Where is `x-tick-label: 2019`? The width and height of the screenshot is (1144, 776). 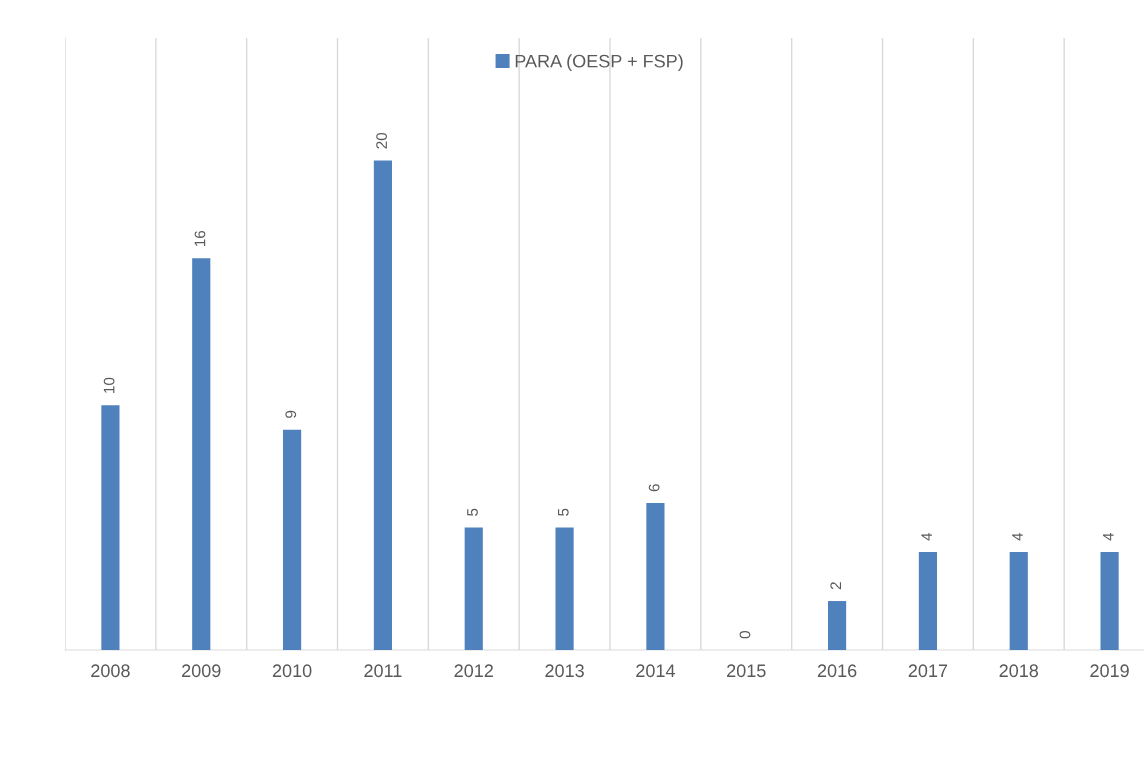 x-tick-label: 2019 is located at coordinates (1109, 671).